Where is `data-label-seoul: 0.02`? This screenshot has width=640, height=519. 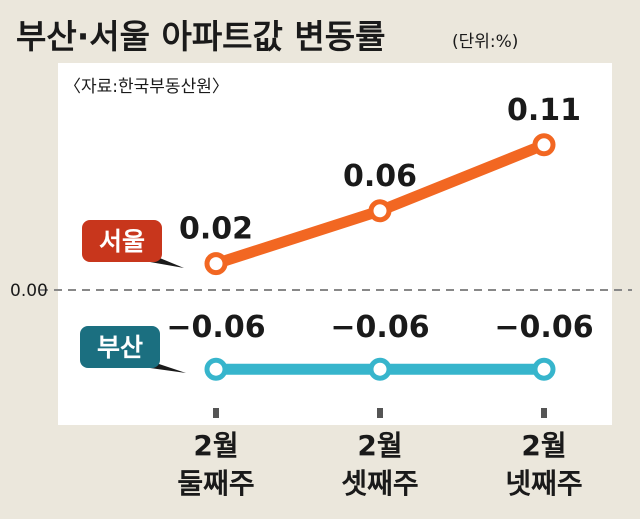 data-label-seoul: 0.02 is located at coordinates (216, 229).